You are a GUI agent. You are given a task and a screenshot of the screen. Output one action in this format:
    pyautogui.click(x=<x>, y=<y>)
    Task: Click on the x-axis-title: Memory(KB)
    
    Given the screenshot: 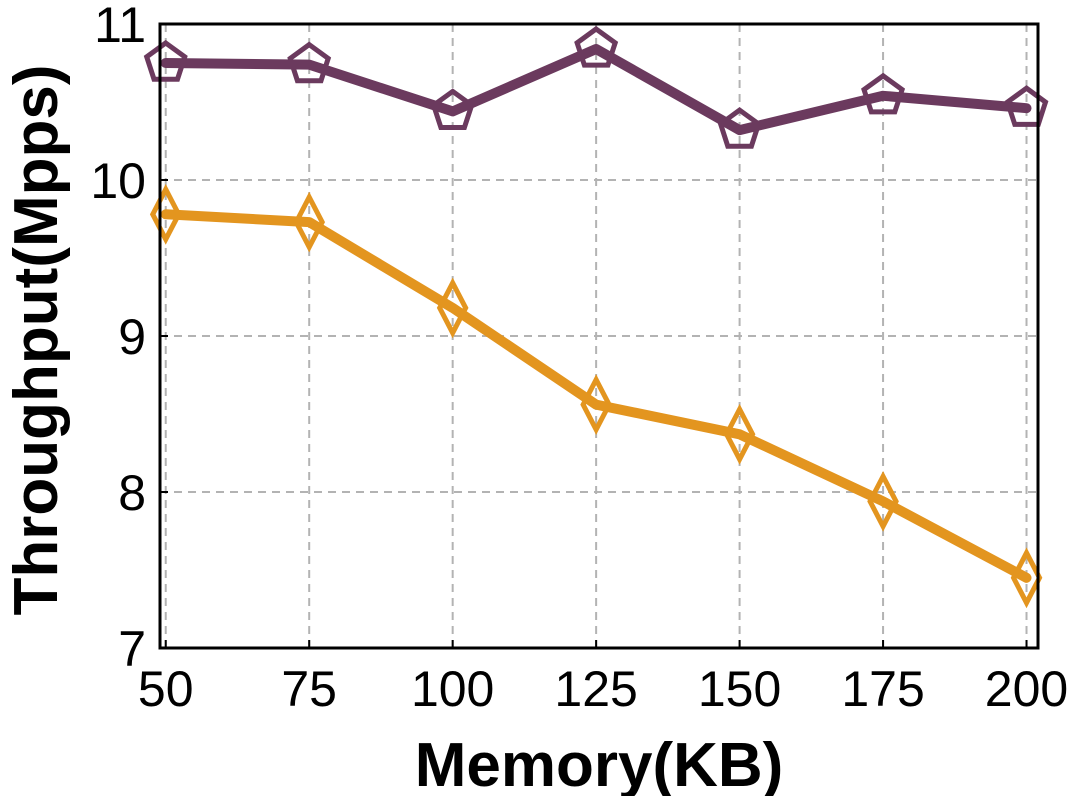 What is the action you would take?
    pyautogui.click(x=599, y=763)
    